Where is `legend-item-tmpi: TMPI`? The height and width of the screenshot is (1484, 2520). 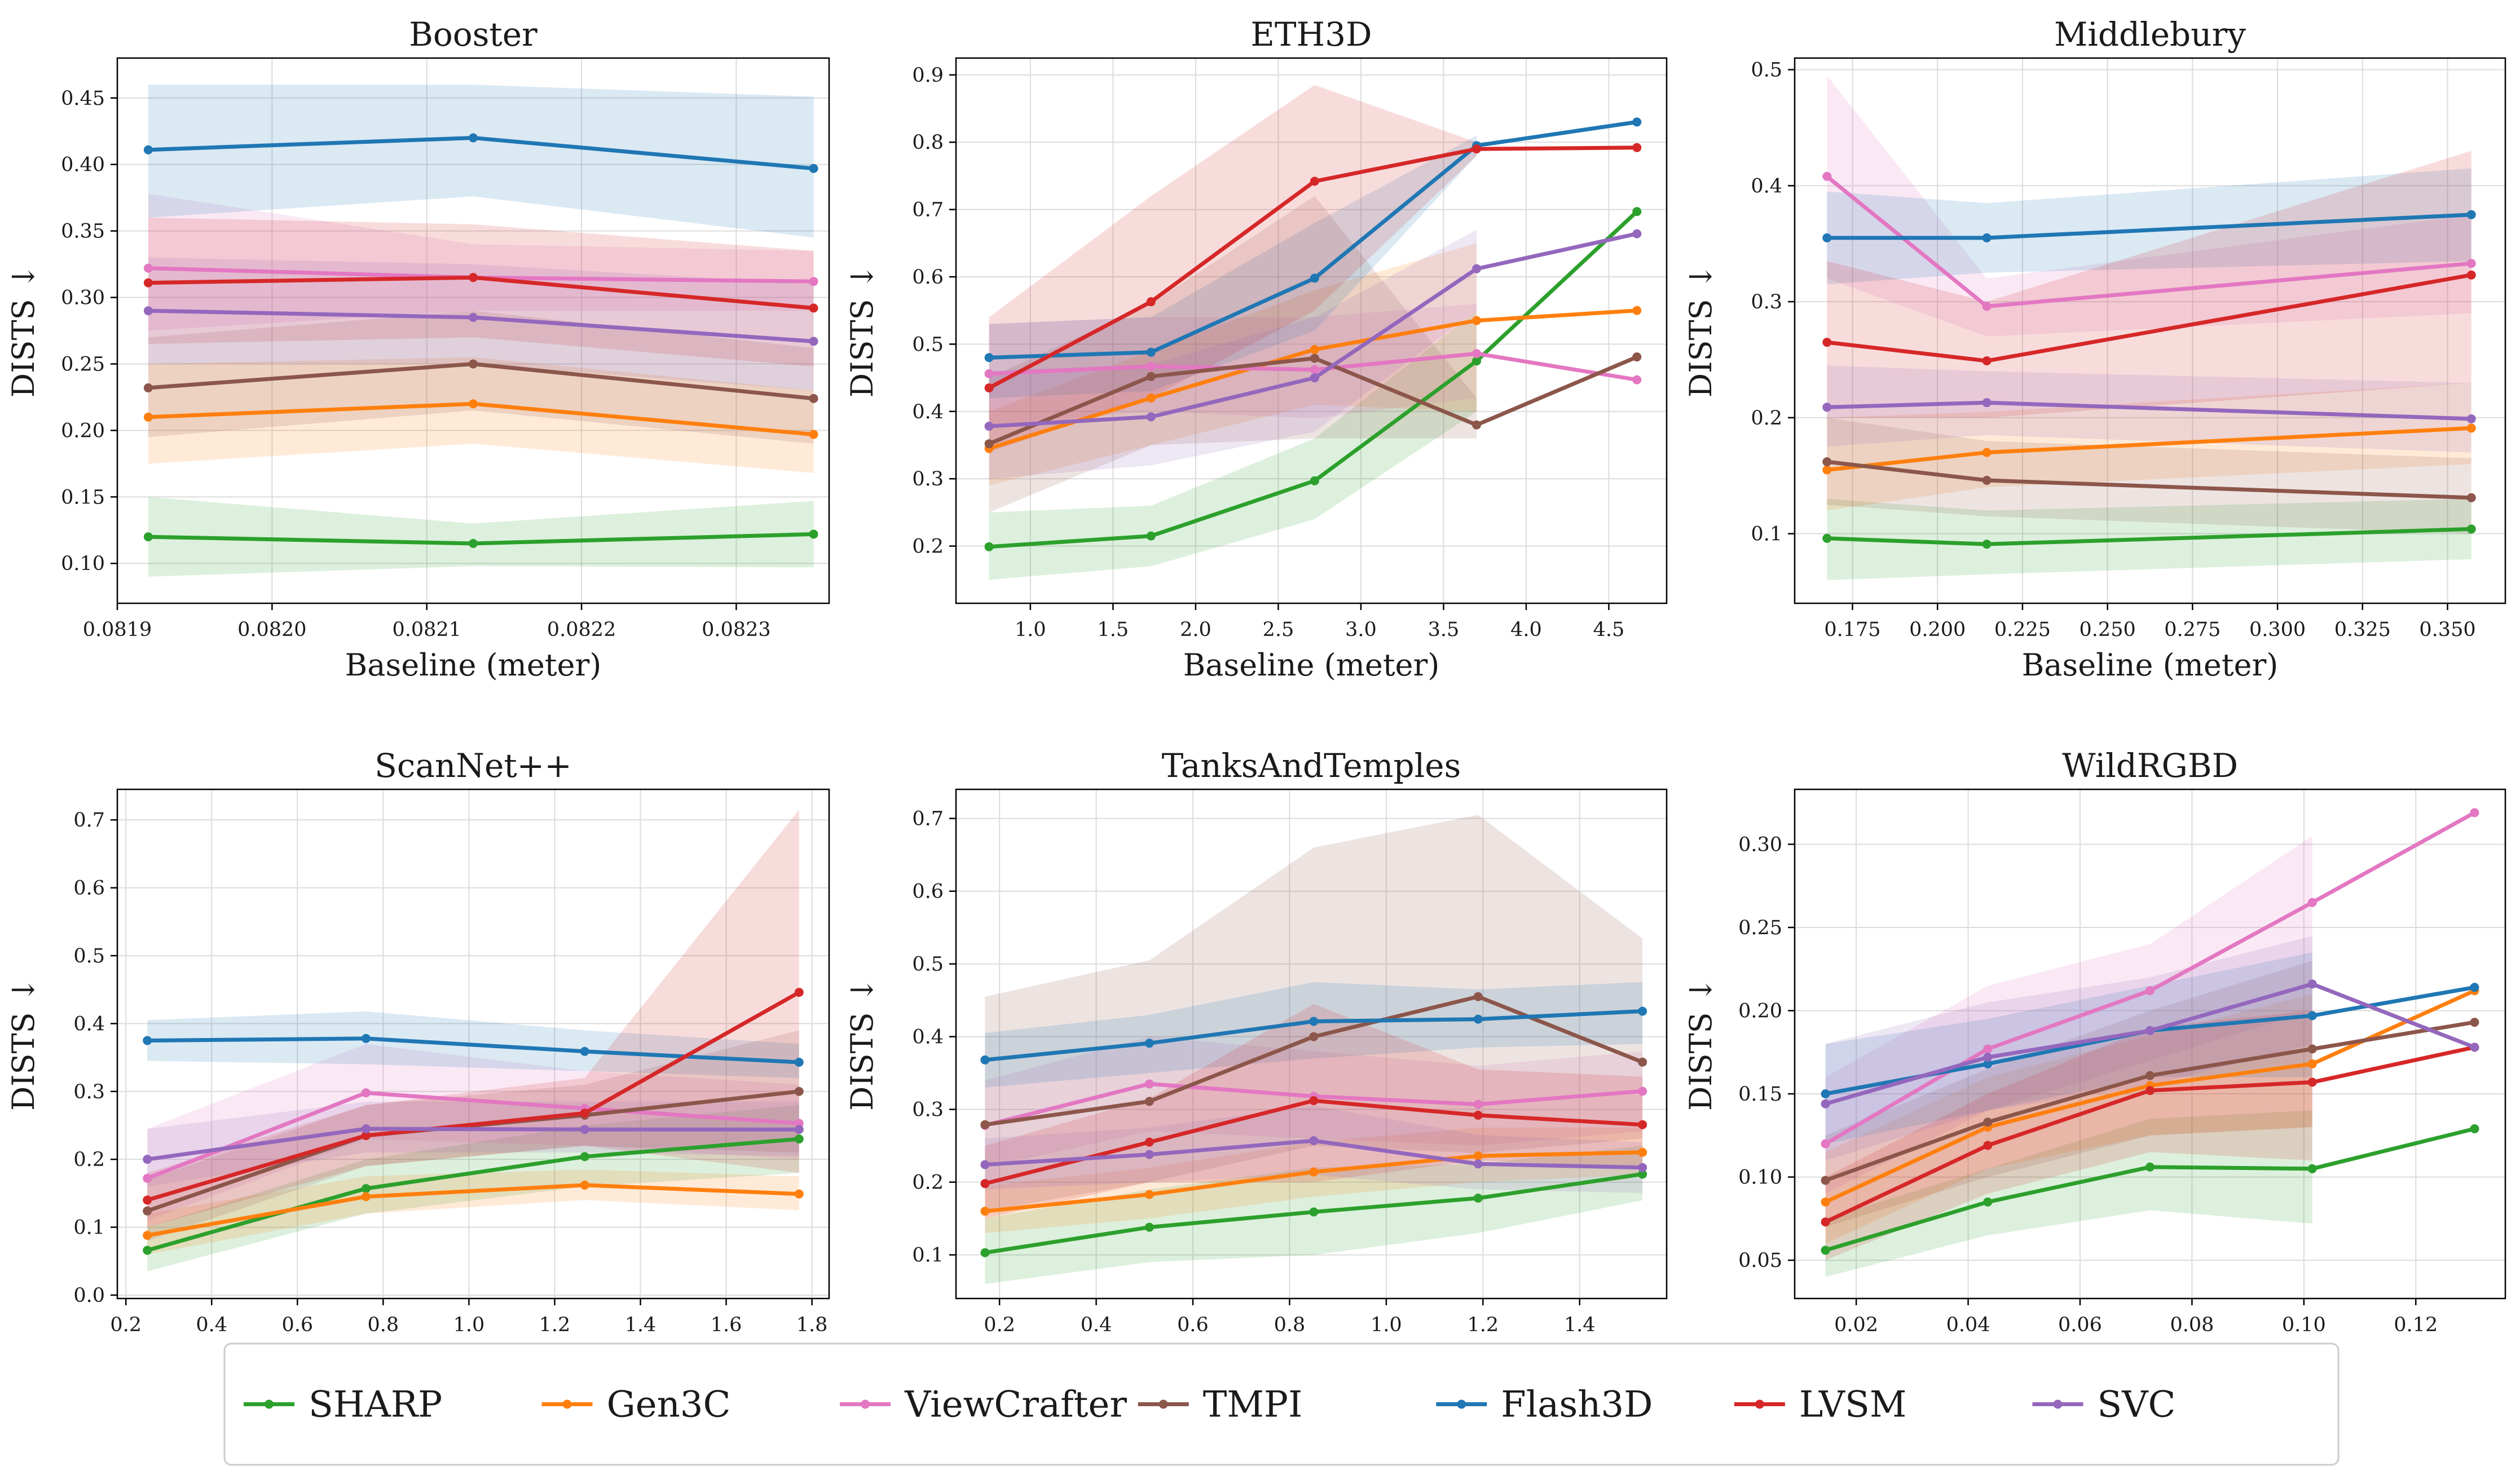 legend-item-tmpi: TMPI is located at coordinates (1220, 1405).